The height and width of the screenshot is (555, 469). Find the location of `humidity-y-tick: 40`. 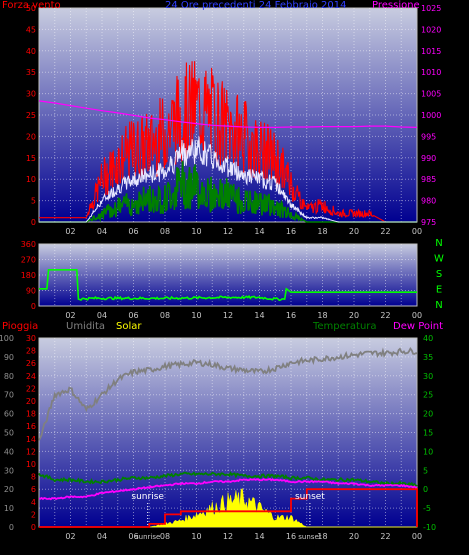

humidity-y-tick: 40 is located at coordinates (9, 451).